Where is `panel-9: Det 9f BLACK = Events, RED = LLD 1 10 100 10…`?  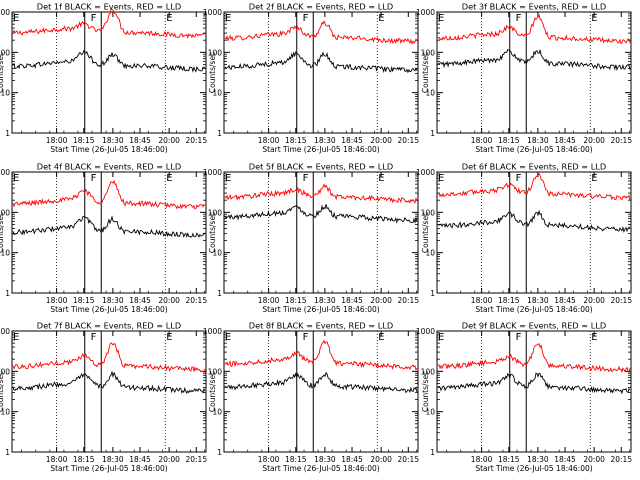
panel-9: Det 9f BLACK = Events, RED = LLD 1 10 100 10… is located at coordinates (524, 397).